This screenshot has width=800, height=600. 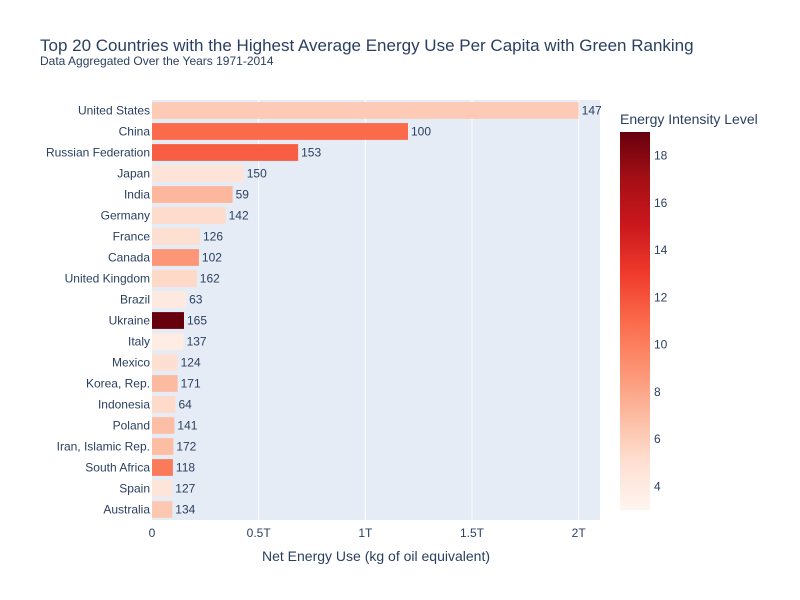 What do you see at coordinates (103, 447) in the screenshot?
I see `category-label: Iran, Islamic Rep.` at bounding box center [103, 447].